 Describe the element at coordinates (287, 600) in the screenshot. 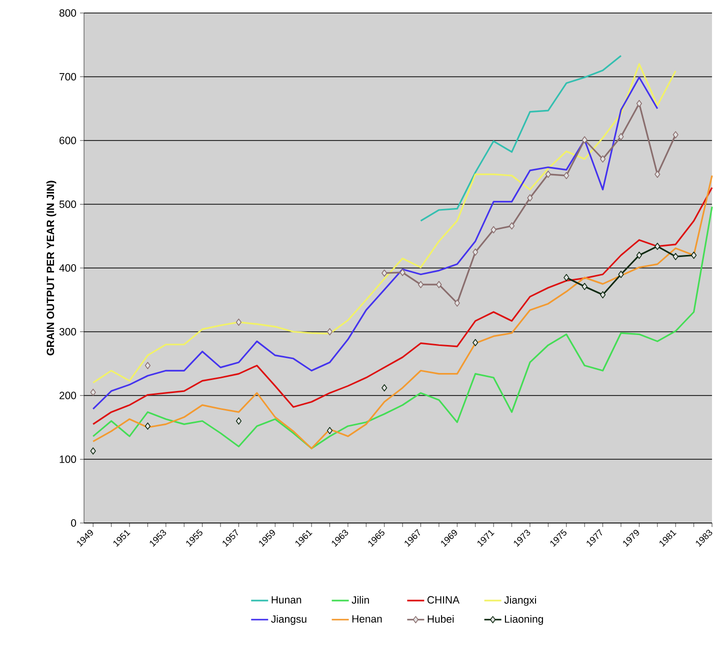

I see `legend-label: Hunan` at that location.